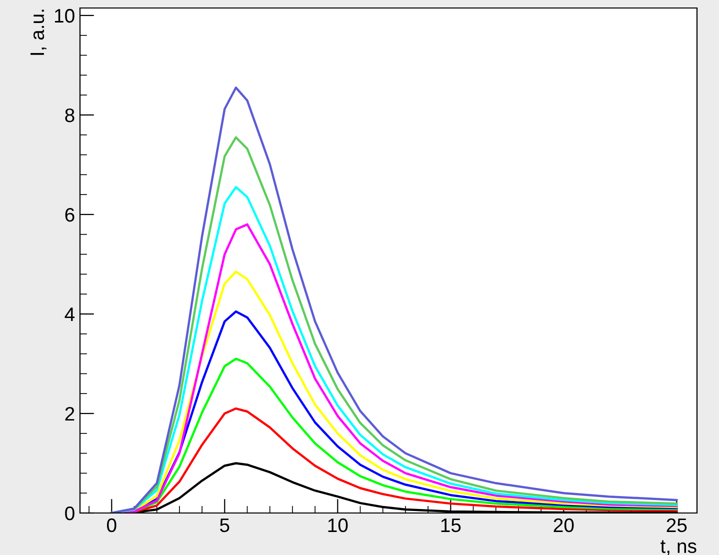 The height and width of the screenshot is (555, 719). Describe the element at coordinates (69, 513) in the screenshot. I see `y-tick-label: 0` at that location.